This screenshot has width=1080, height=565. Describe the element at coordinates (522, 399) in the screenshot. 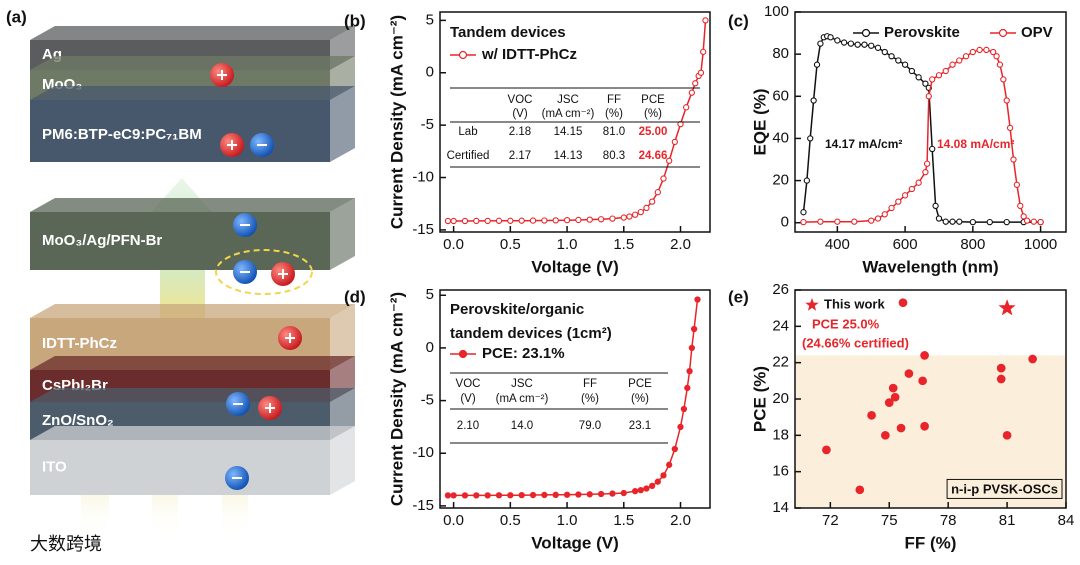

I see `table-header: (mA cm⁻²)` at that location.